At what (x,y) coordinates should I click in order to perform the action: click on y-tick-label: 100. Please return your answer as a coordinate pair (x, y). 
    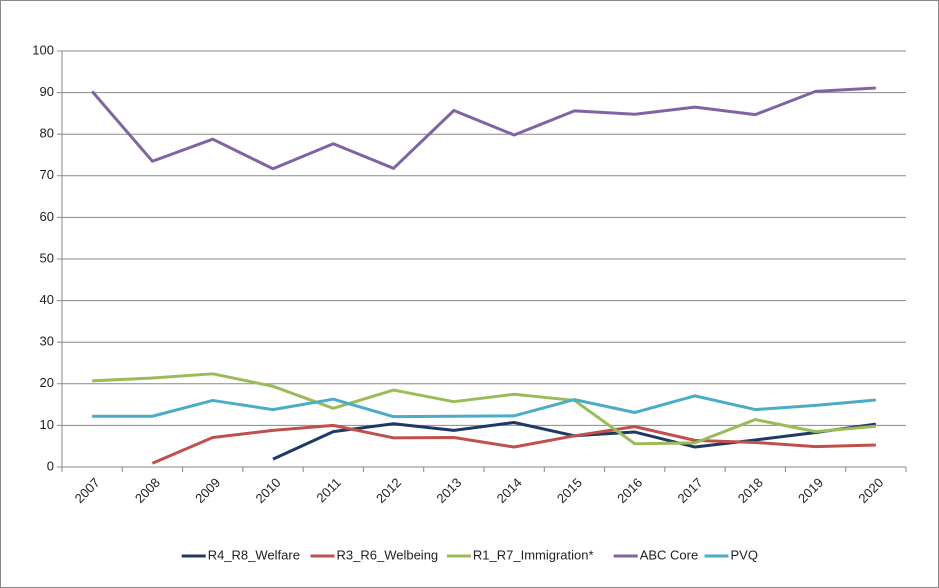
    Looking at the image, I should click on (43, 49).